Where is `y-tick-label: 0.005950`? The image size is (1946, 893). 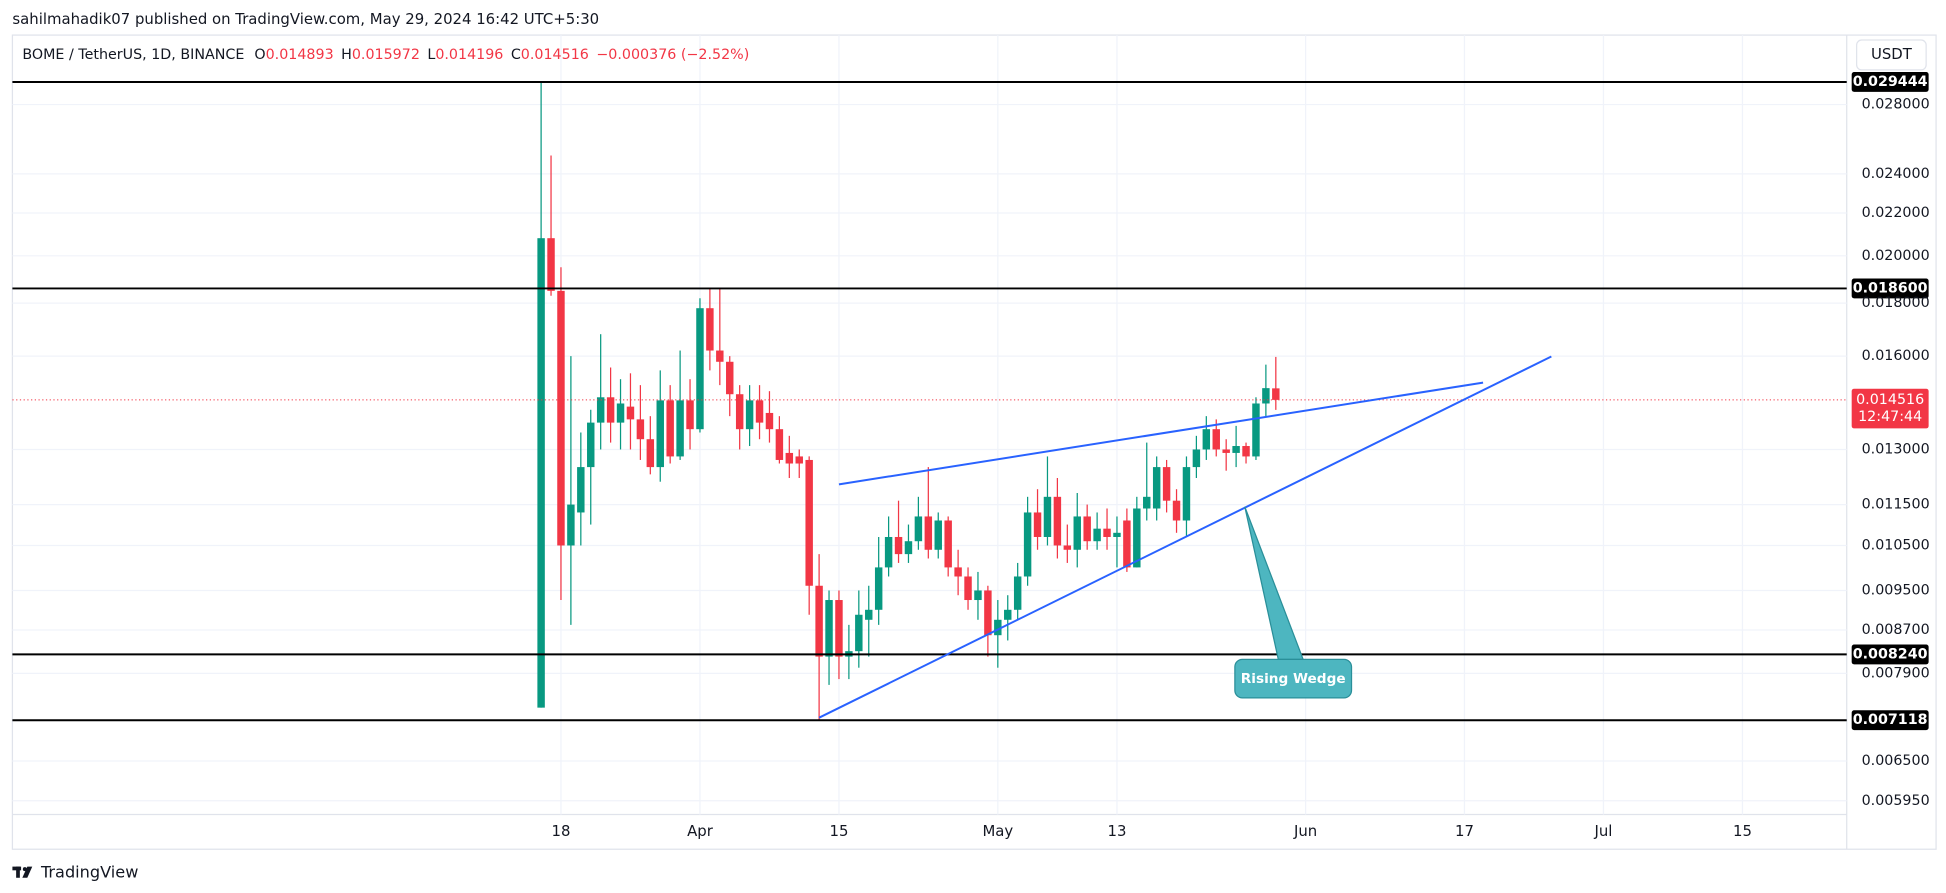
y-tick-label: 0.005950 is located at coordinates (1896, 801).